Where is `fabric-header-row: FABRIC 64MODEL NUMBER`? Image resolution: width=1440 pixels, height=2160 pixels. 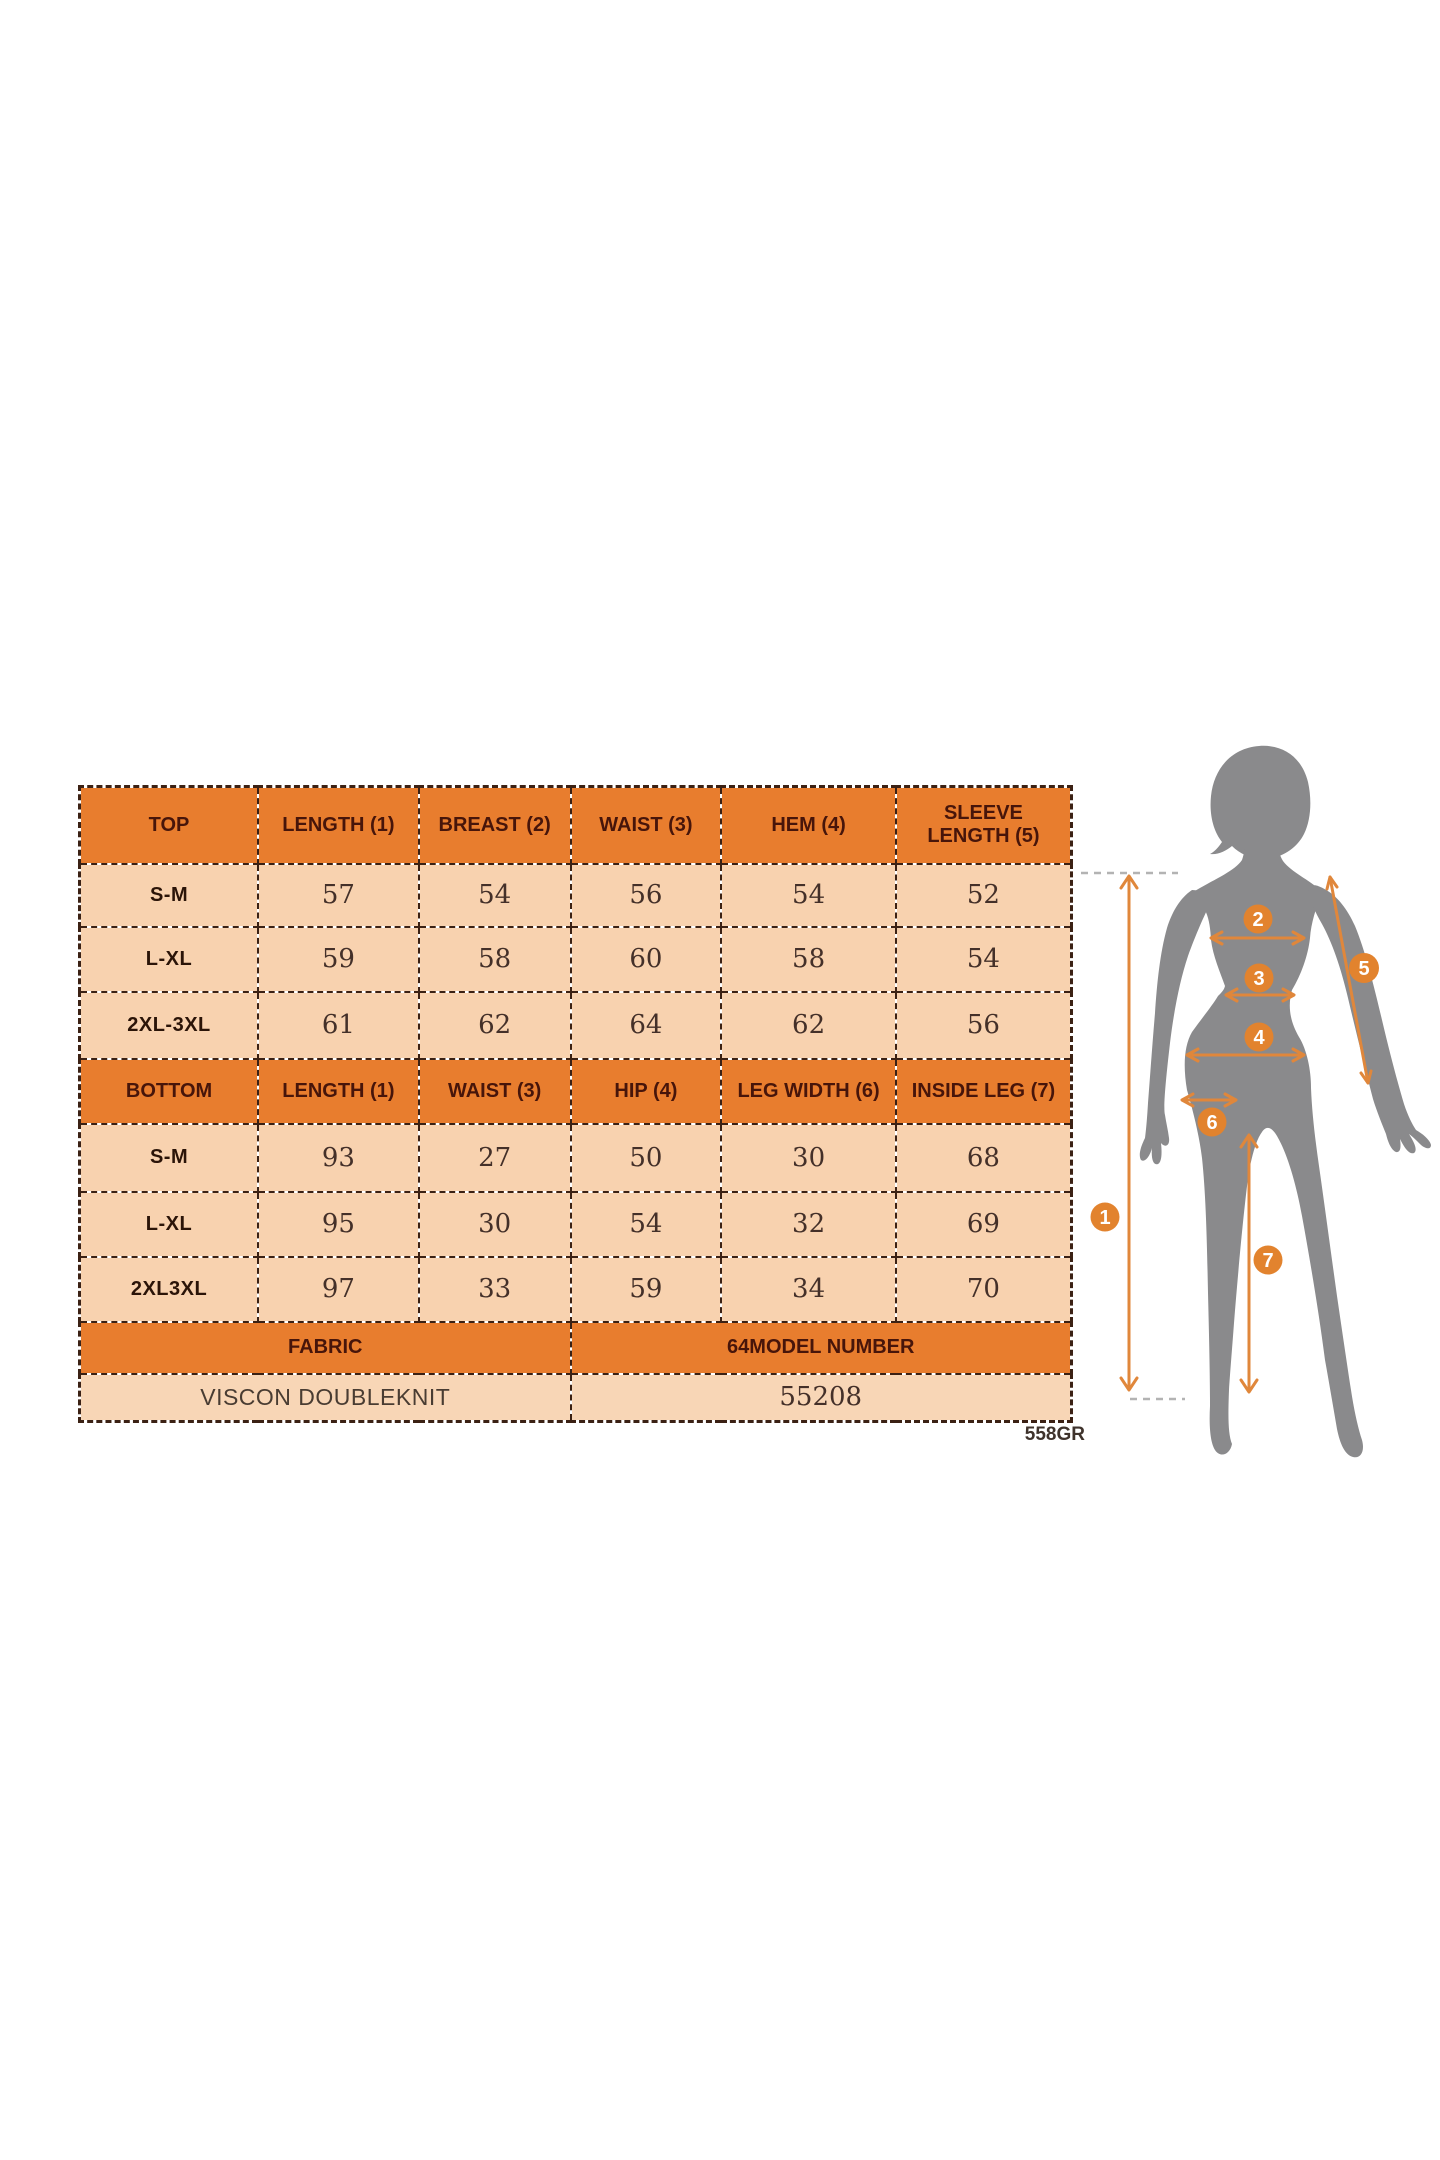 fabric-header-row: FABRIC 64MODEL NUMBER is located at coordinates (575, 1347).